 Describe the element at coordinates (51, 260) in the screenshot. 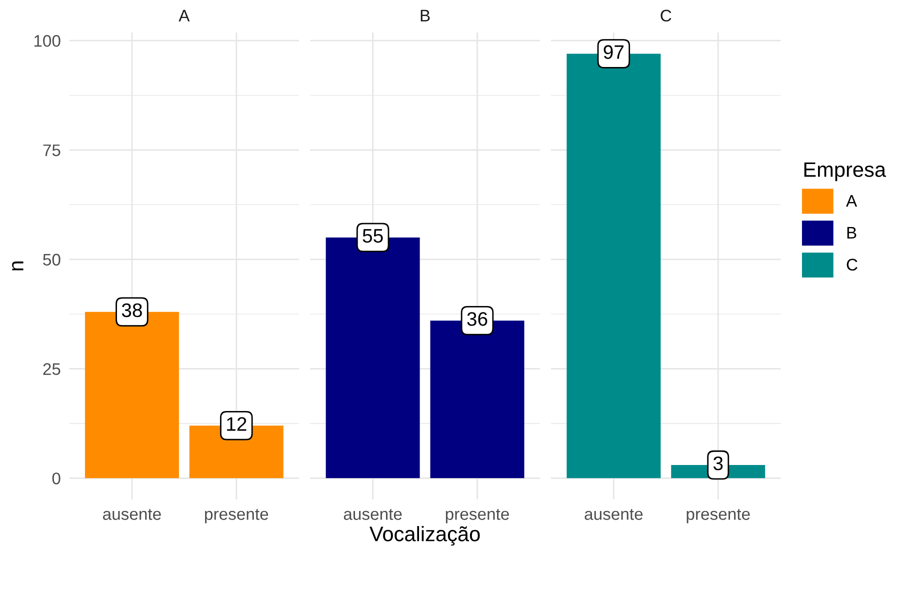

I see `y-tick-label: 50` at that location.